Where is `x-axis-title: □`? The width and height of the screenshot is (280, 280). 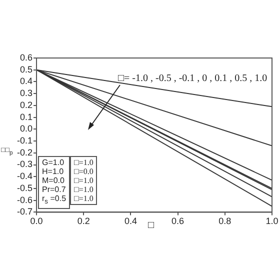
x-axis-title: □ is located at coordinates (151, 225).